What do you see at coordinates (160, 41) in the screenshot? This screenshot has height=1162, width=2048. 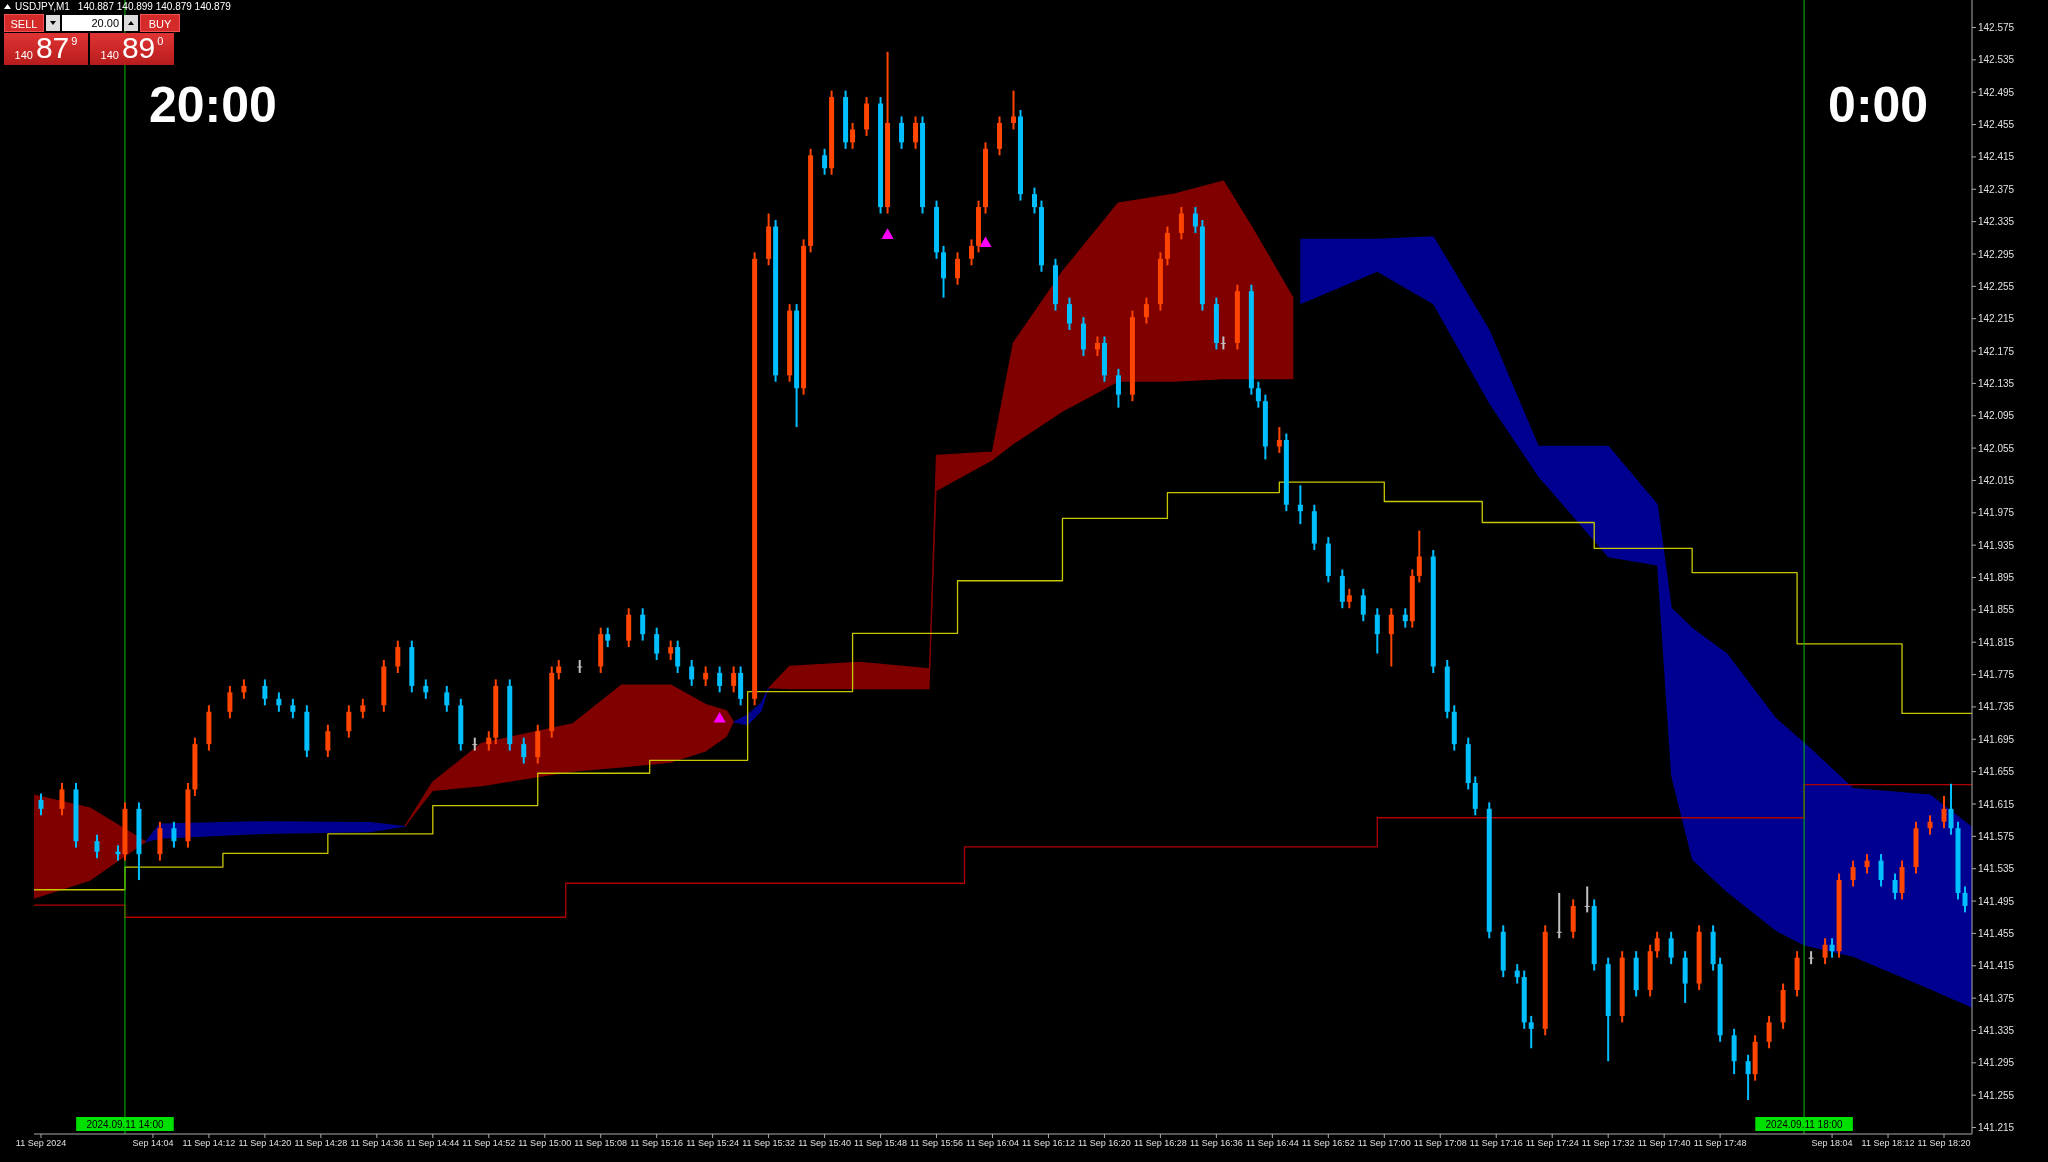 I see `annotation: 0` at bounding box center [160, 41].